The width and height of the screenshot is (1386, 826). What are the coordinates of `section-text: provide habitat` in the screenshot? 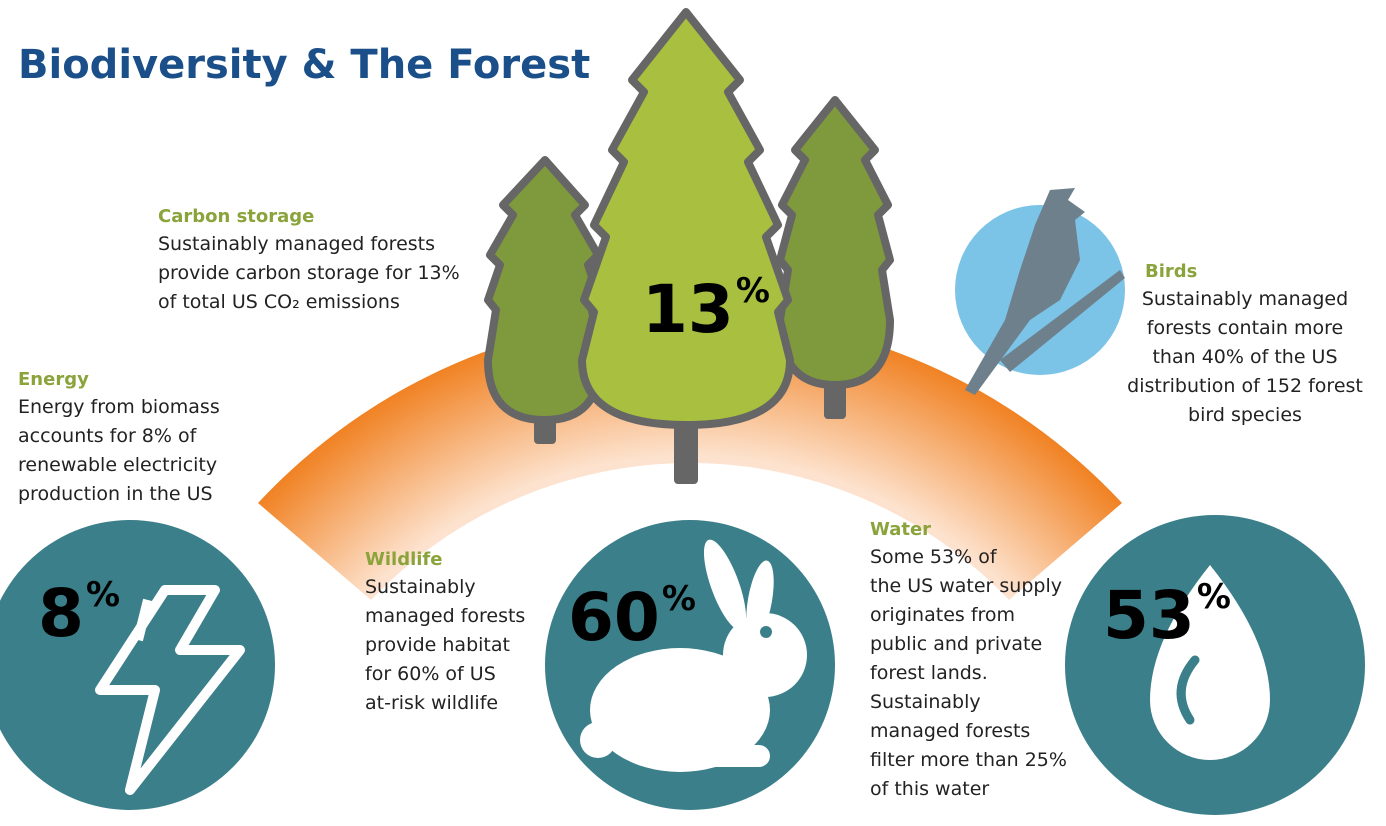 It's located at (437, 645).